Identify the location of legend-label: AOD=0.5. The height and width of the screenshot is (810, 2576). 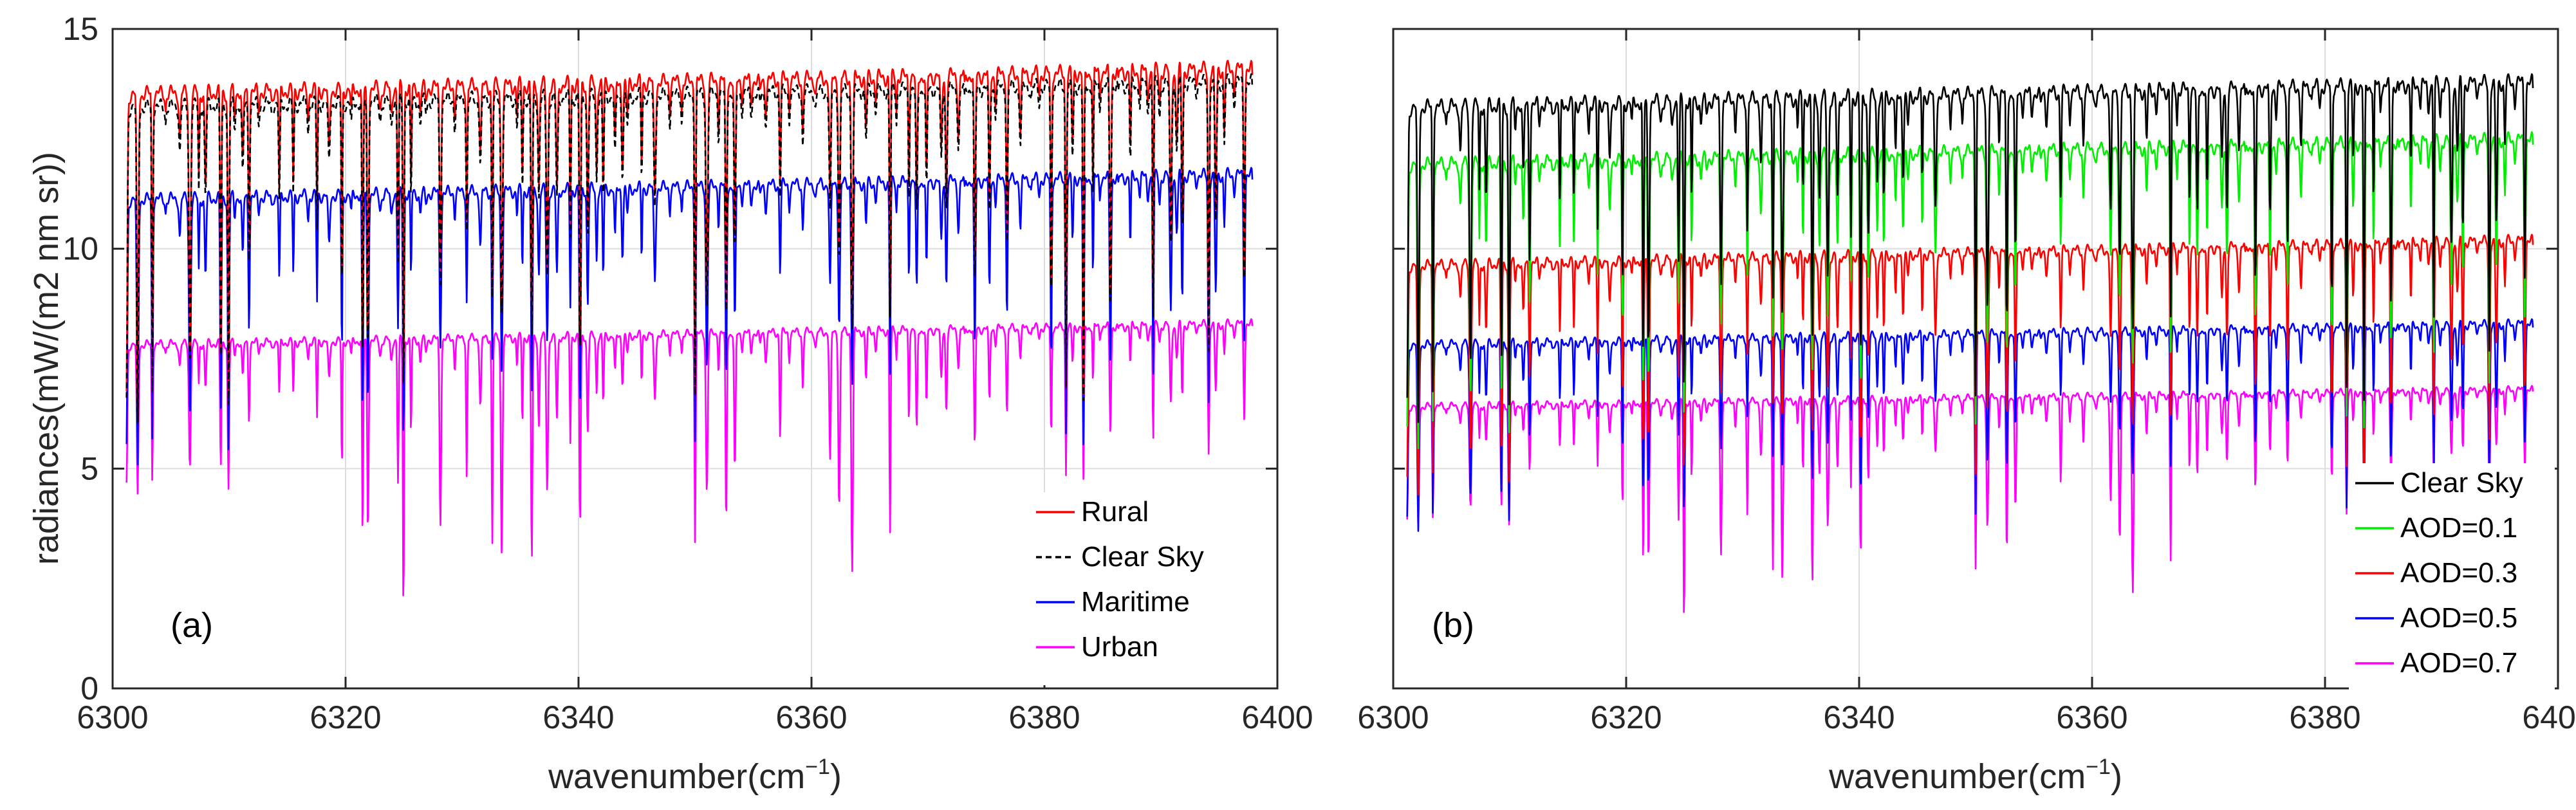
(2458, 618).